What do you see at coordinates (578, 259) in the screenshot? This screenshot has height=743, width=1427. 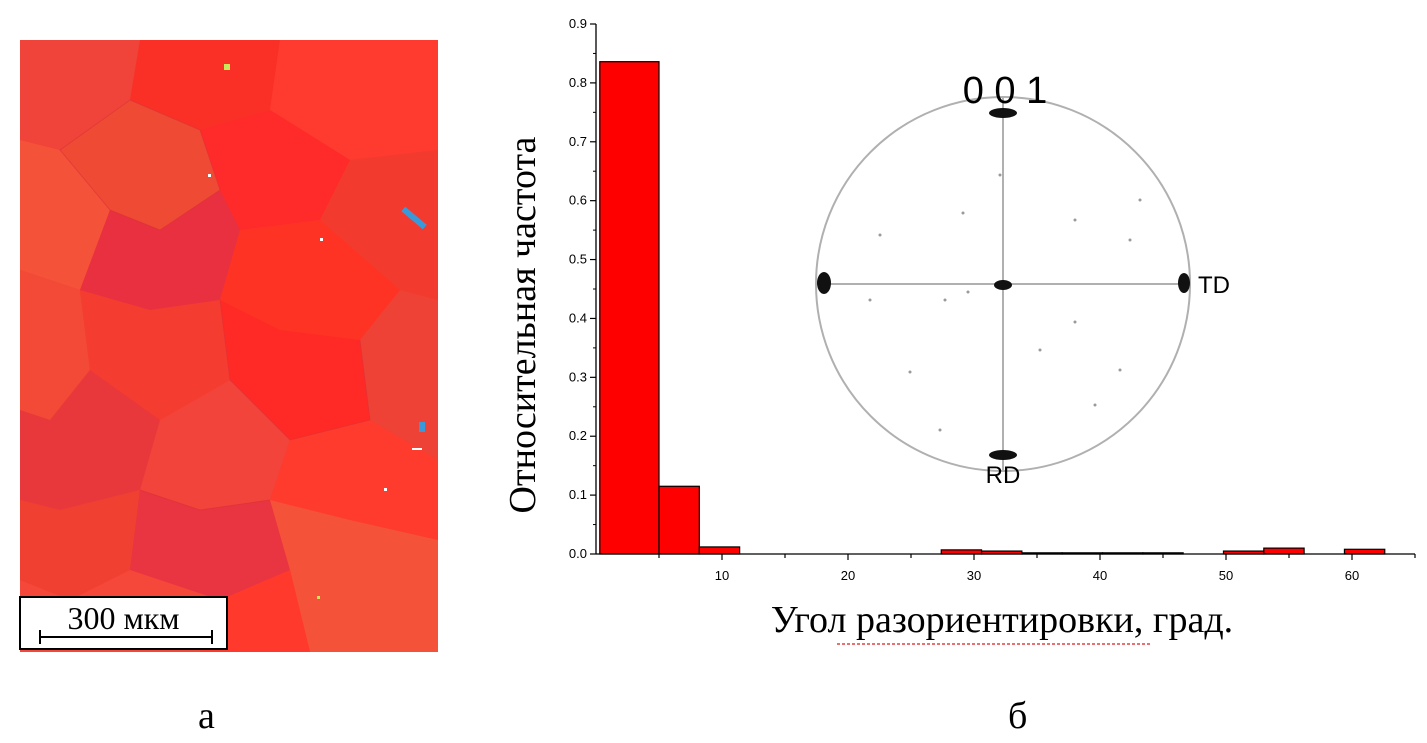 I see `y-tick-label: 0.5` at bounding box center [578, 259].